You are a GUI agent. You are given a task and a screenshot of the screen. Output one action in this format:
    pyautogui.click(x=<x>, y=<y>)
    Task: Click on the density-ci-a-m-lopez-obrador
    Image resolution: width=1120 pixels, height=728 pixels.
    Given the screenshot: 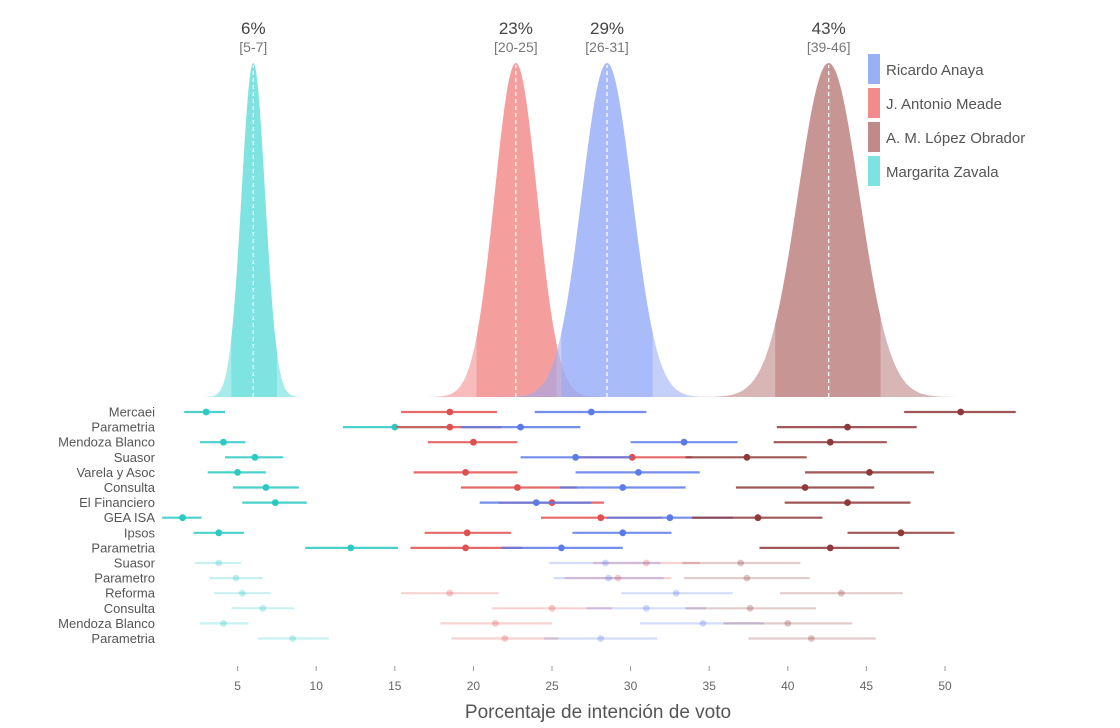 What is the action you would take?
    pyautogui.click(x=828, y=230)
    